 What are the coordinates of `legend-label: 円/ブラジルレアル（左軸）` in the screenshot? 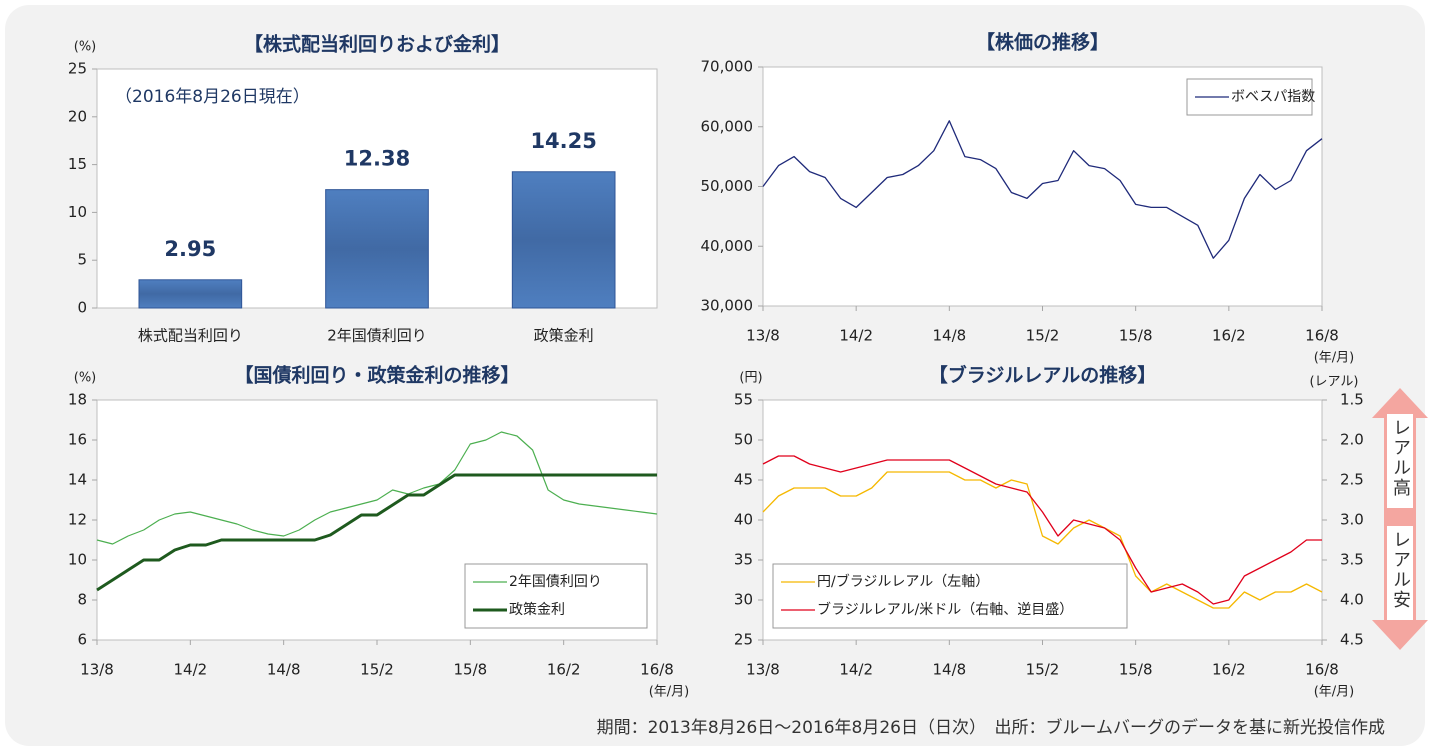 It's located at (903, 581).